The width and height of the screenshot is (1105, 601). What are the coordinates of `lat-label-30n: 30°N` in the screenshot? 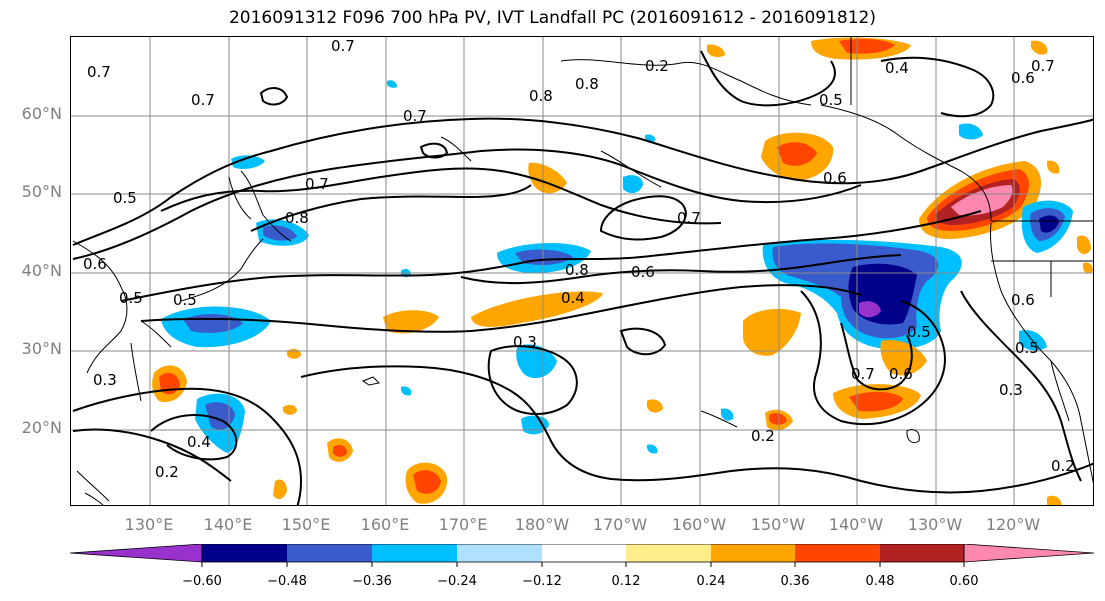 It's located at (41, 348).